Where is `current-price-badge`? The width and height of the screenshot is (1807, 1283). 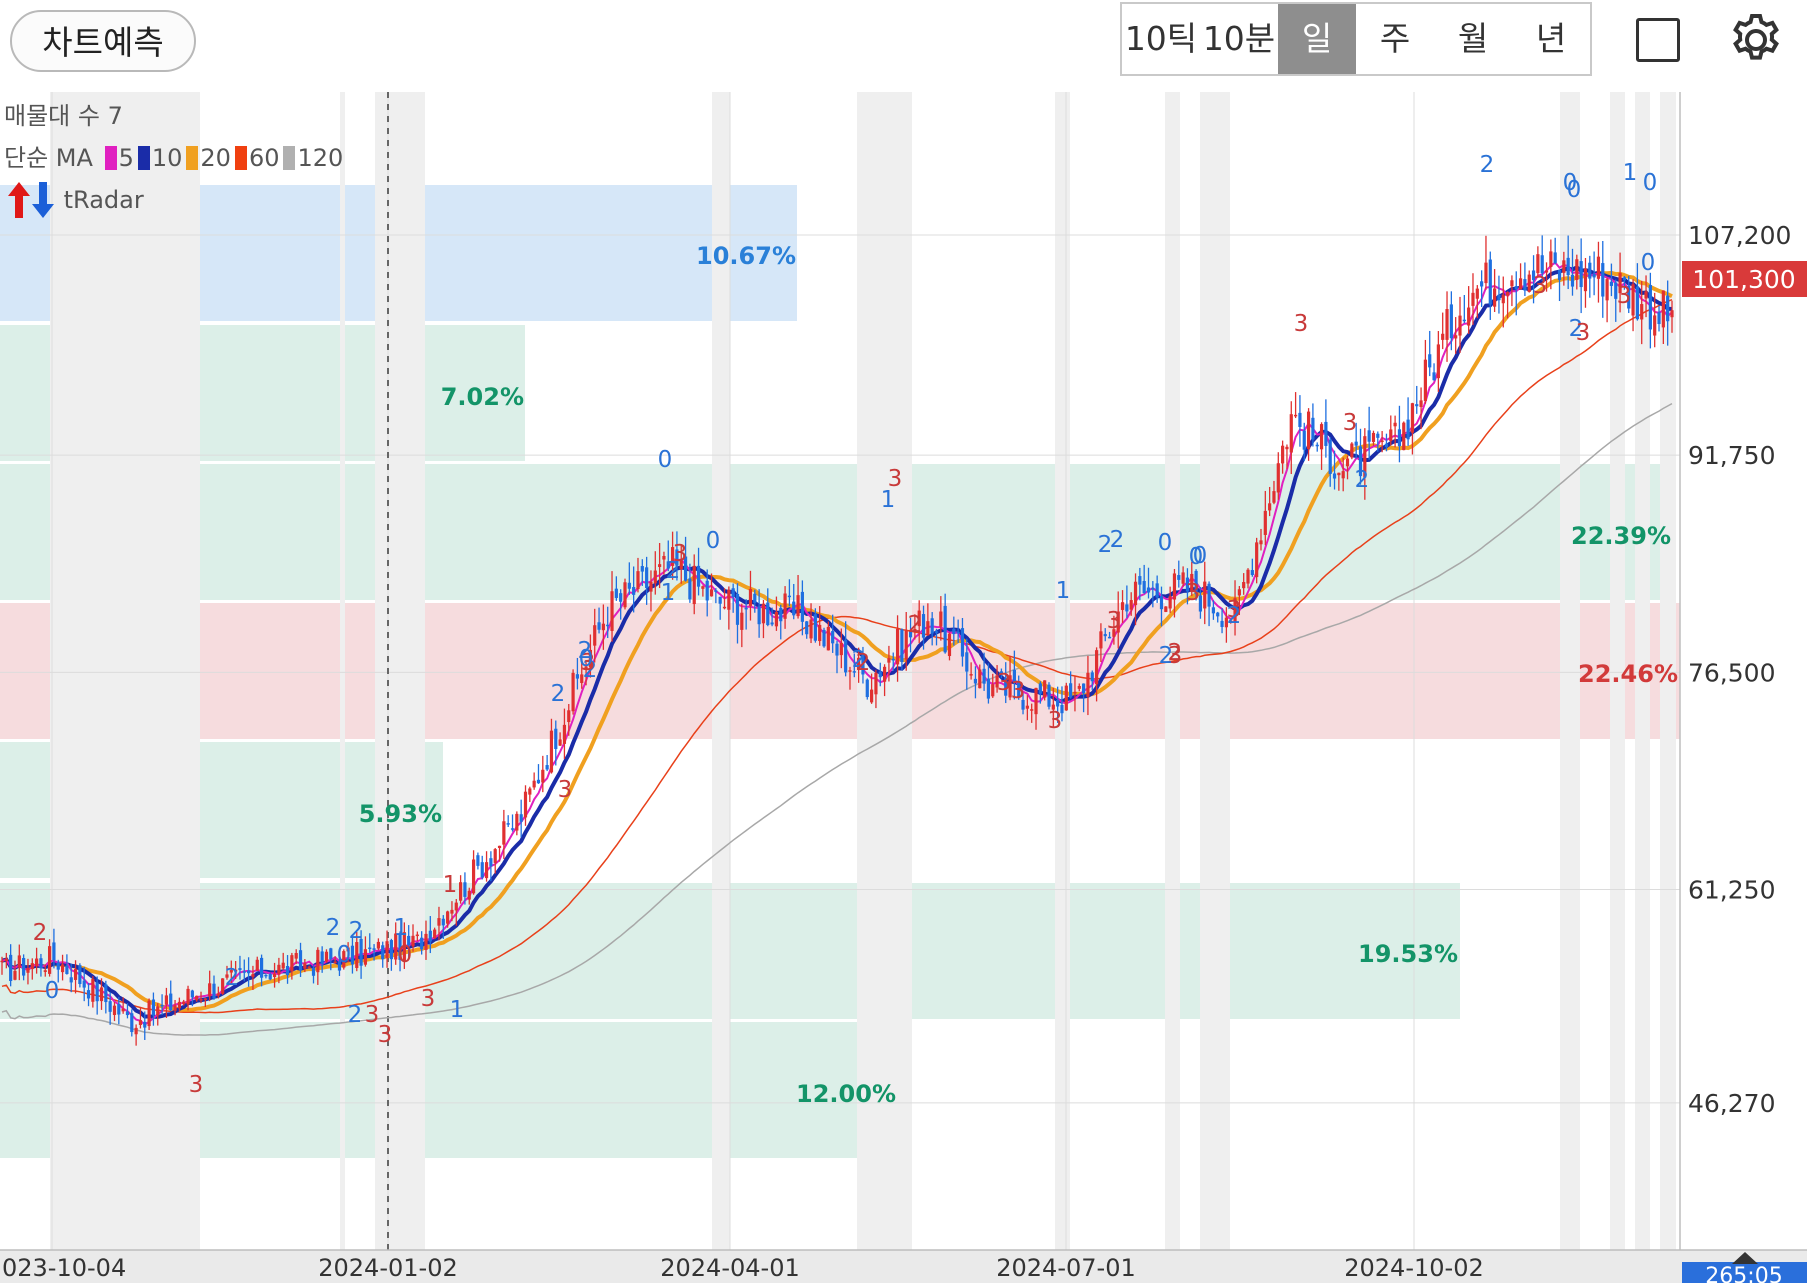 current-price-badge is located at coordinates (1744, 279).